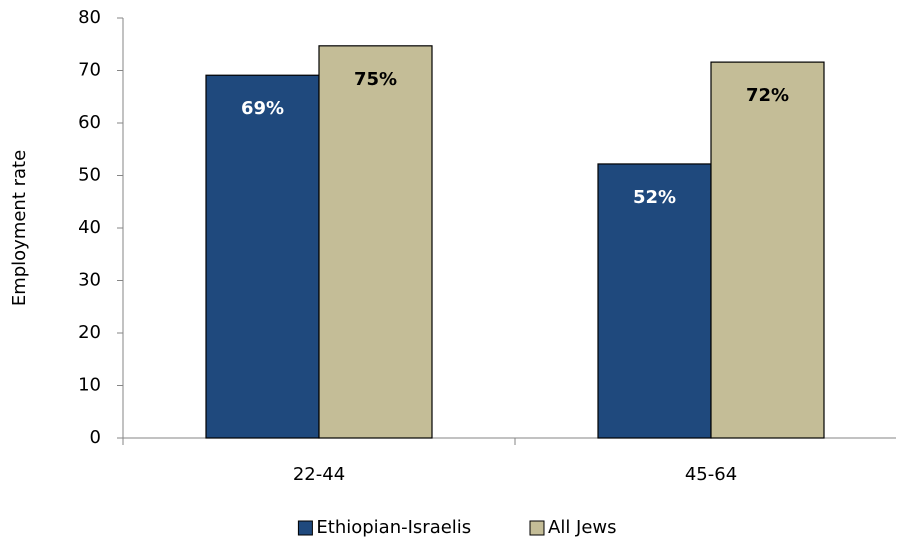 Image resolution: width=897 pixels, height=546 pixels. I want to click on y-tick-label: 60, so click(89, 122).